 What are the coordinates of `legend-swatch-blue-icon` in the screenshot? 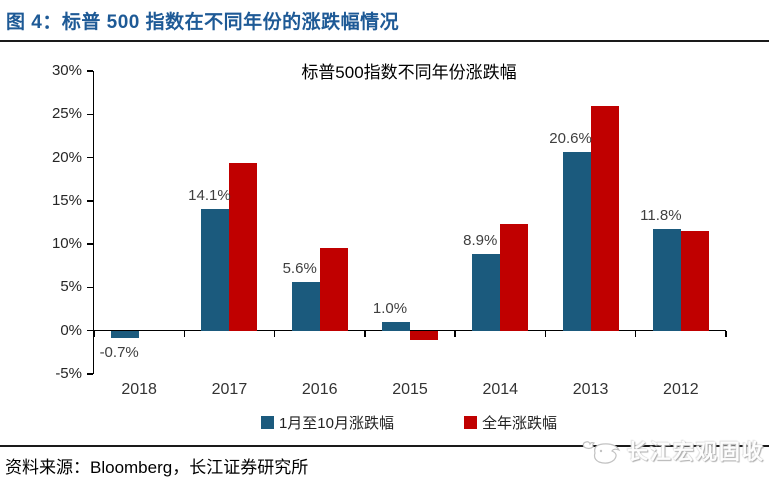 It's located at (267, 422).